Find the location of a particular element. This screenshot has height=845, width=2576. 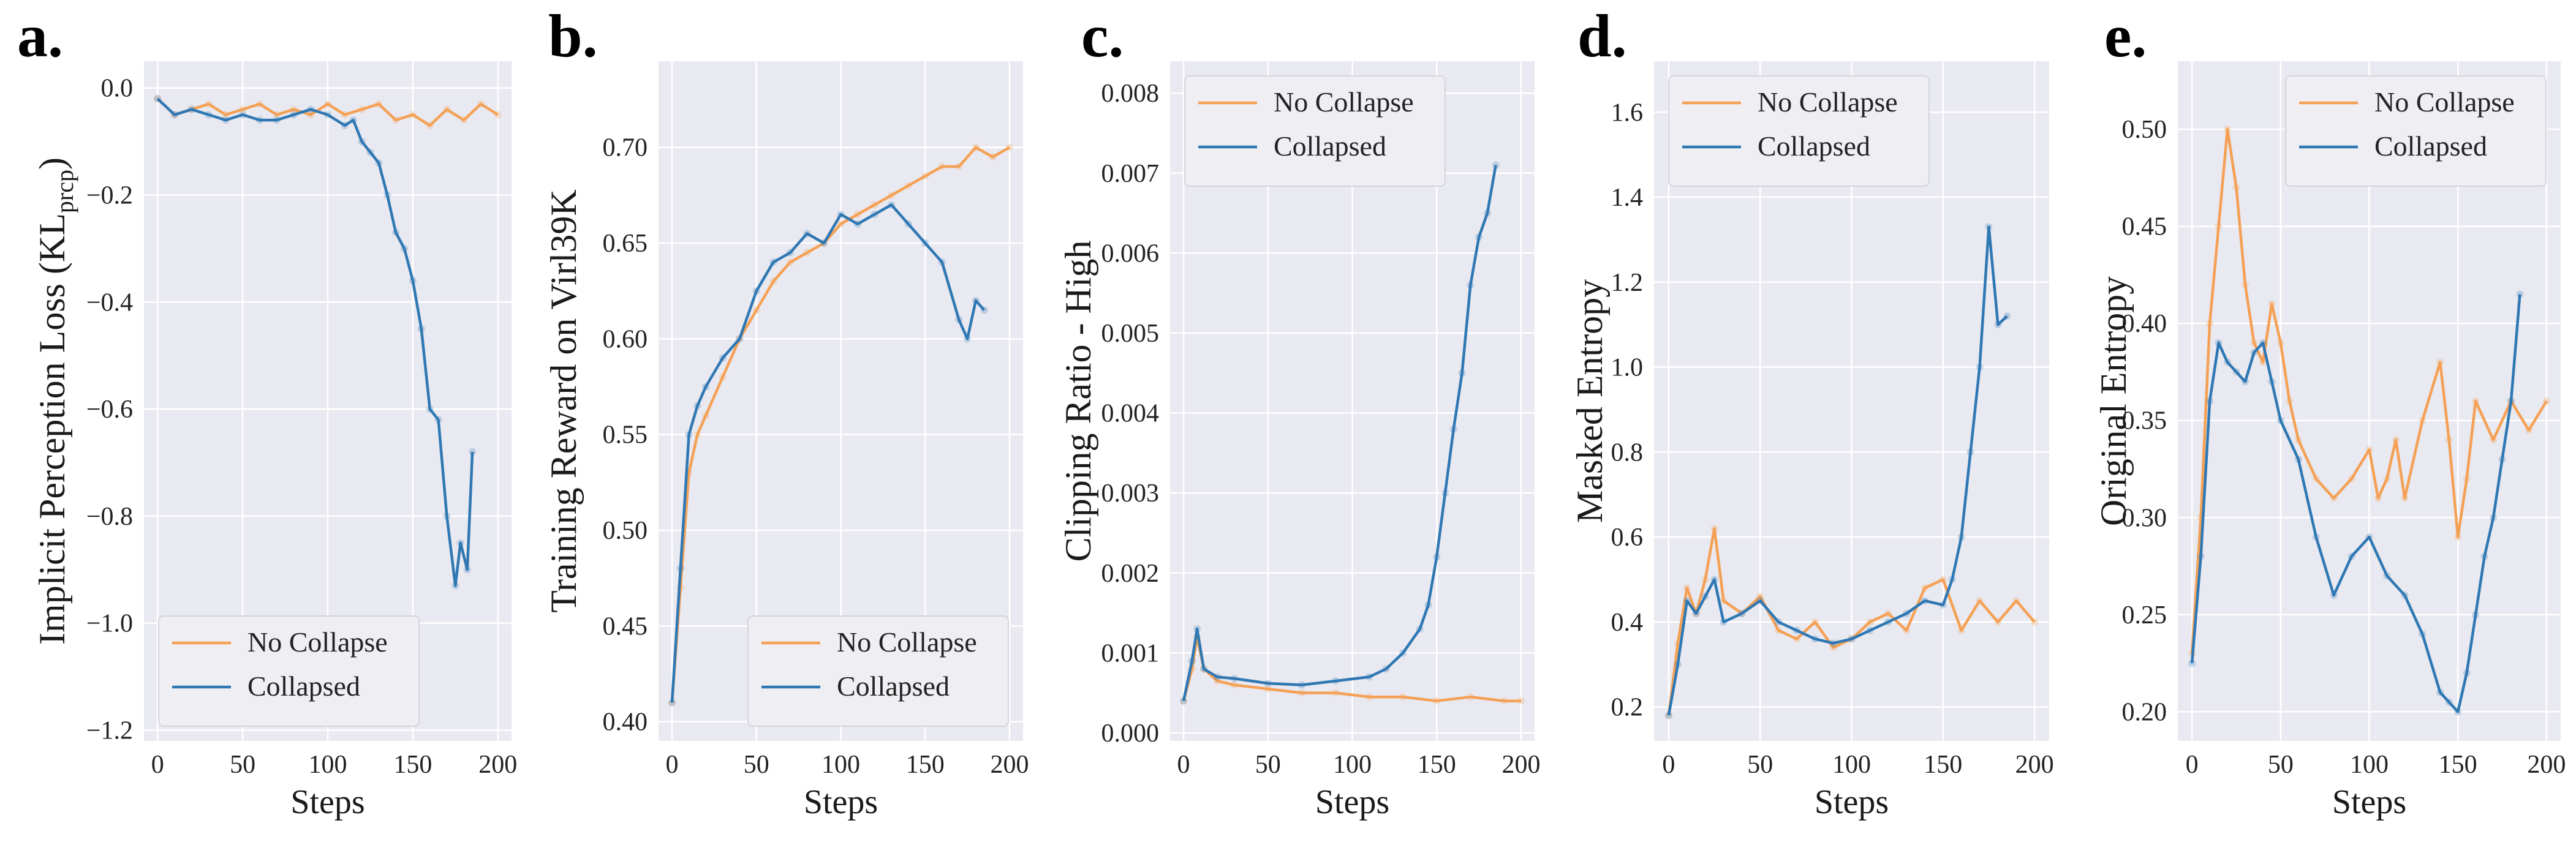

y-tick-label: 0.30 is located at coordinates (2144, 518).